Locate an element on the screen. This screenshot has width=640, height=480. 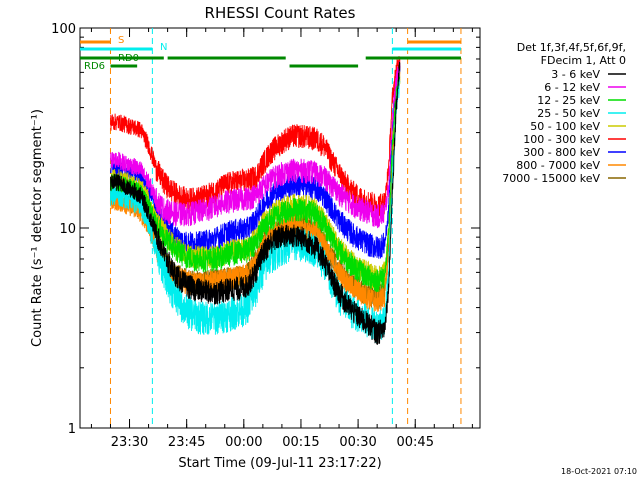
y-axis-label: Count Rate (s⁻¹ detector segment⁻¹) is located at coordinates (37, 228).